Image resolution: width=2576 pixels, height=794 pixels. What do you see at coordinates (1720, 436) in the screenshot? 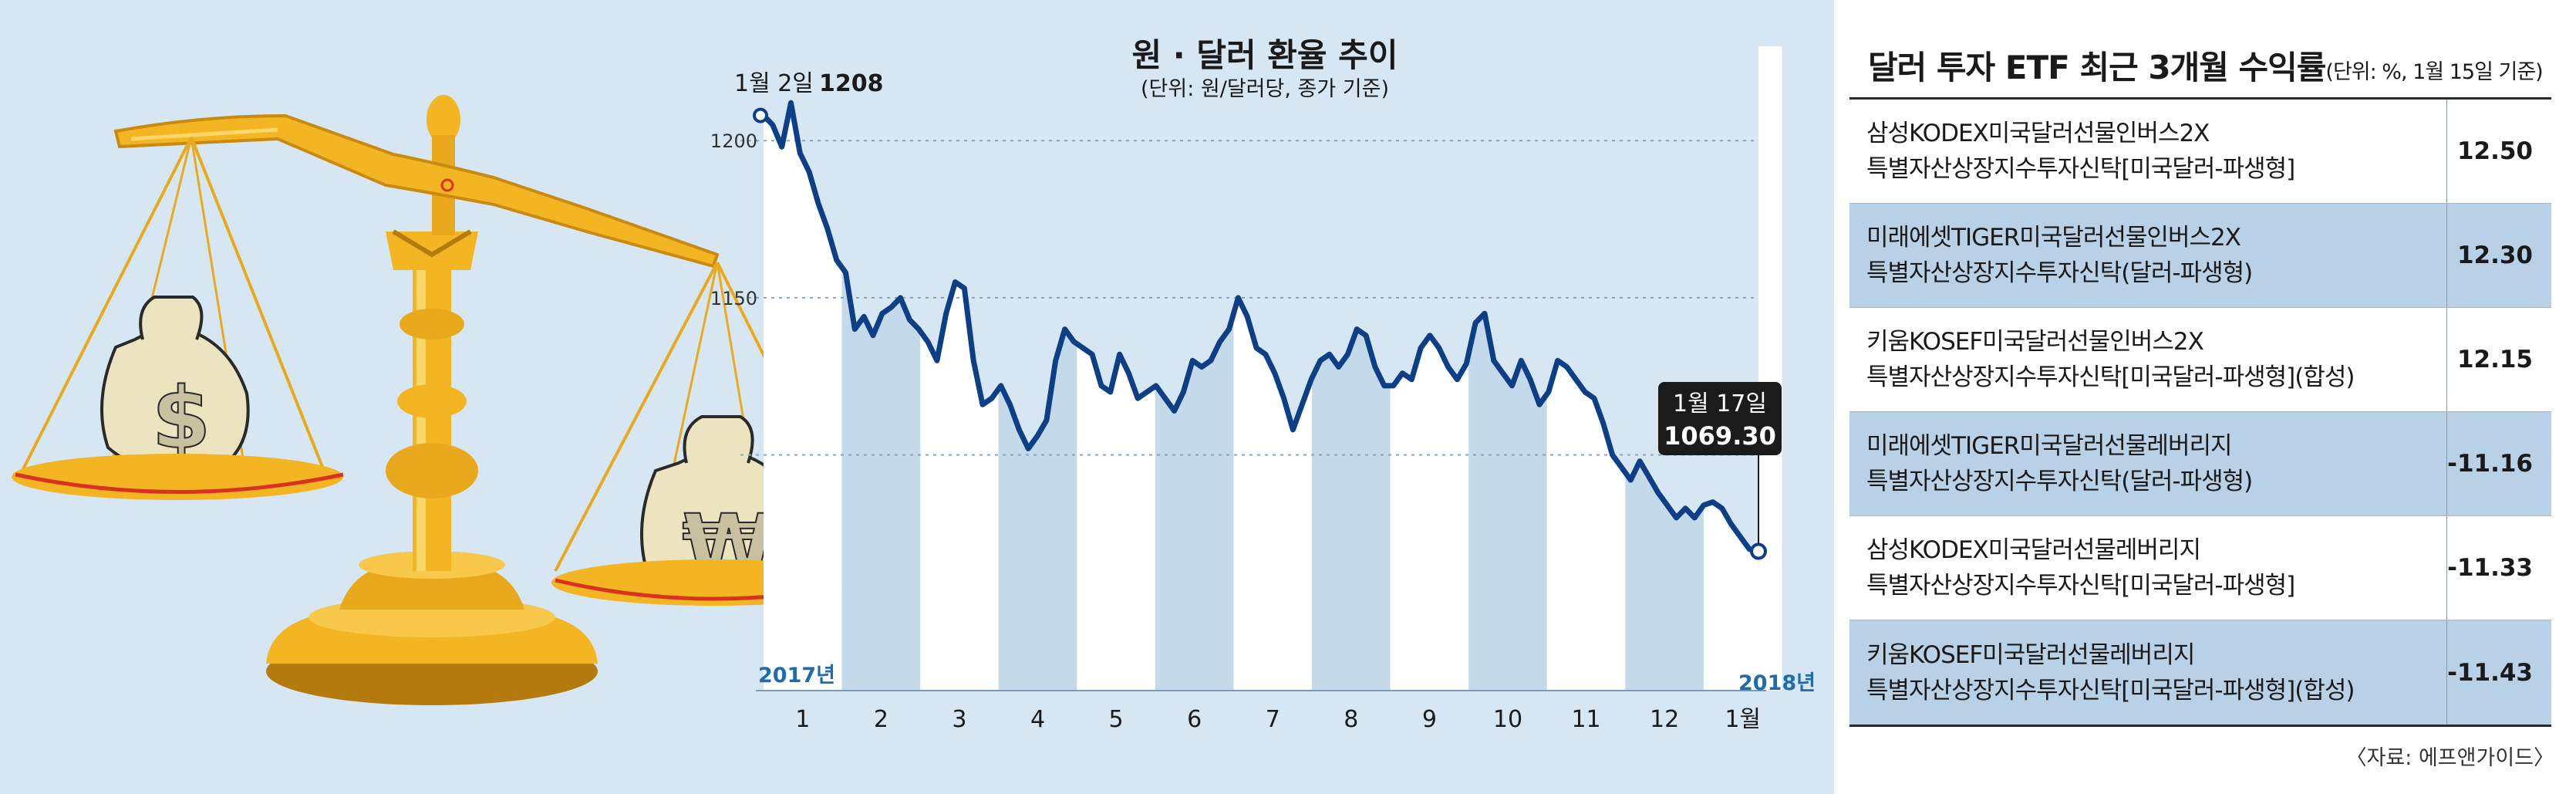
I see `end-callout-value: 1069.30` at bounding box center [1720, 436].